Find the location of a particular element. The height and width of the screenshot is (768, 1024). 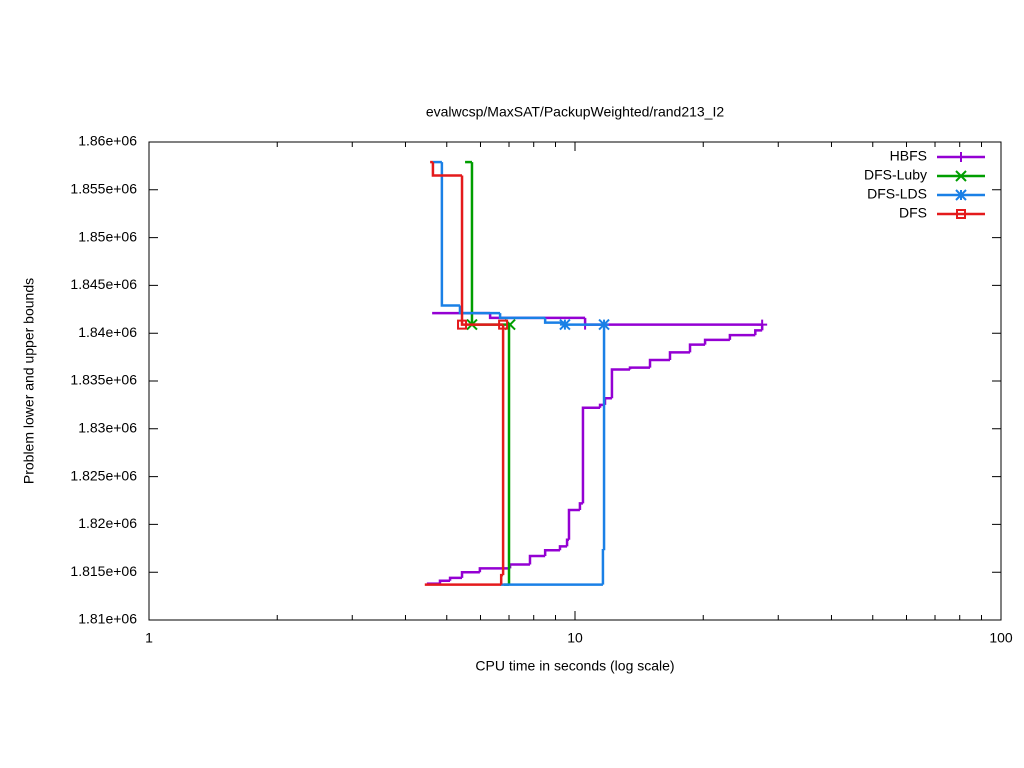

x-tick-label: 1 is located at coordinates (149, 638).